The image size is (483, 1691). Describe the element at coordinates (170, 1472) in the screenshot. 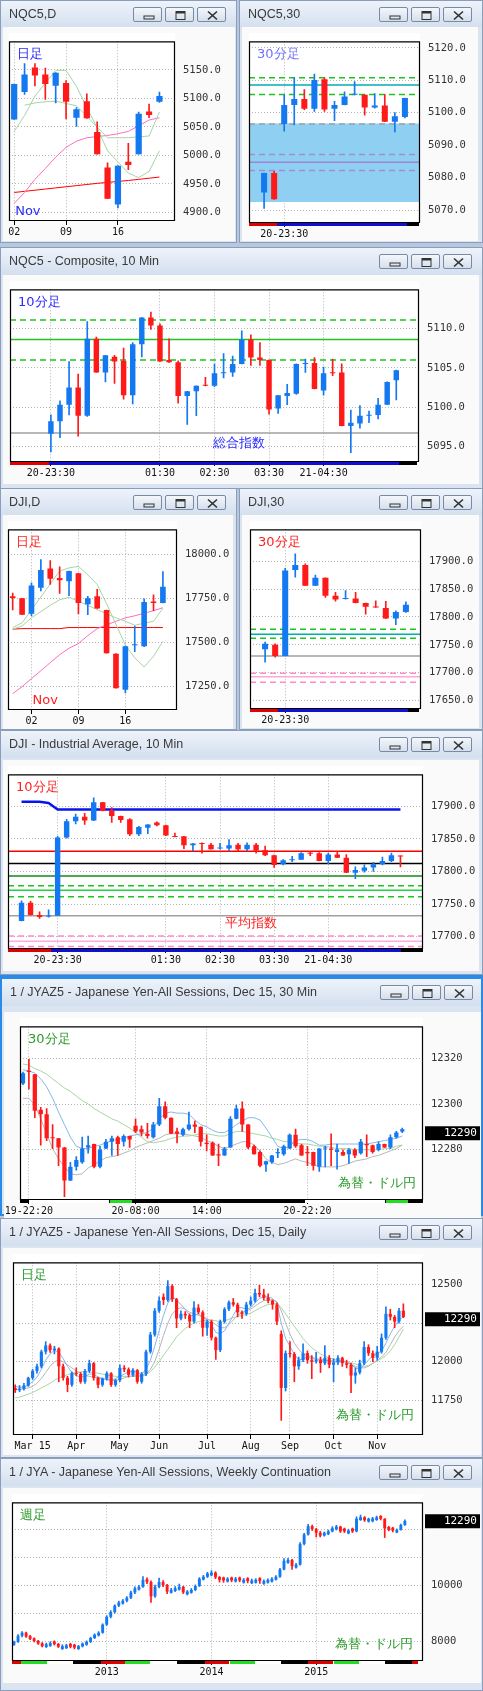

I see `chart-title: 1 / JYA - Japanese Yen-All Sessions, Weekly Continuation` at that location.